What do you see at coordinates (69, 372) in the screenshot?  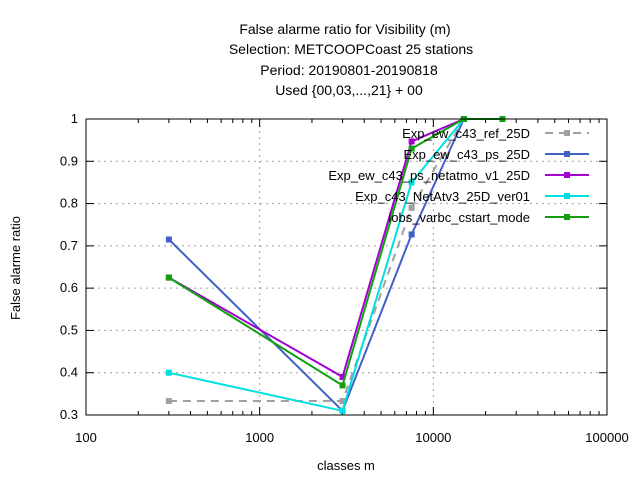 I see `y-tick-label: 0.4` at bounding box center [69, 372].